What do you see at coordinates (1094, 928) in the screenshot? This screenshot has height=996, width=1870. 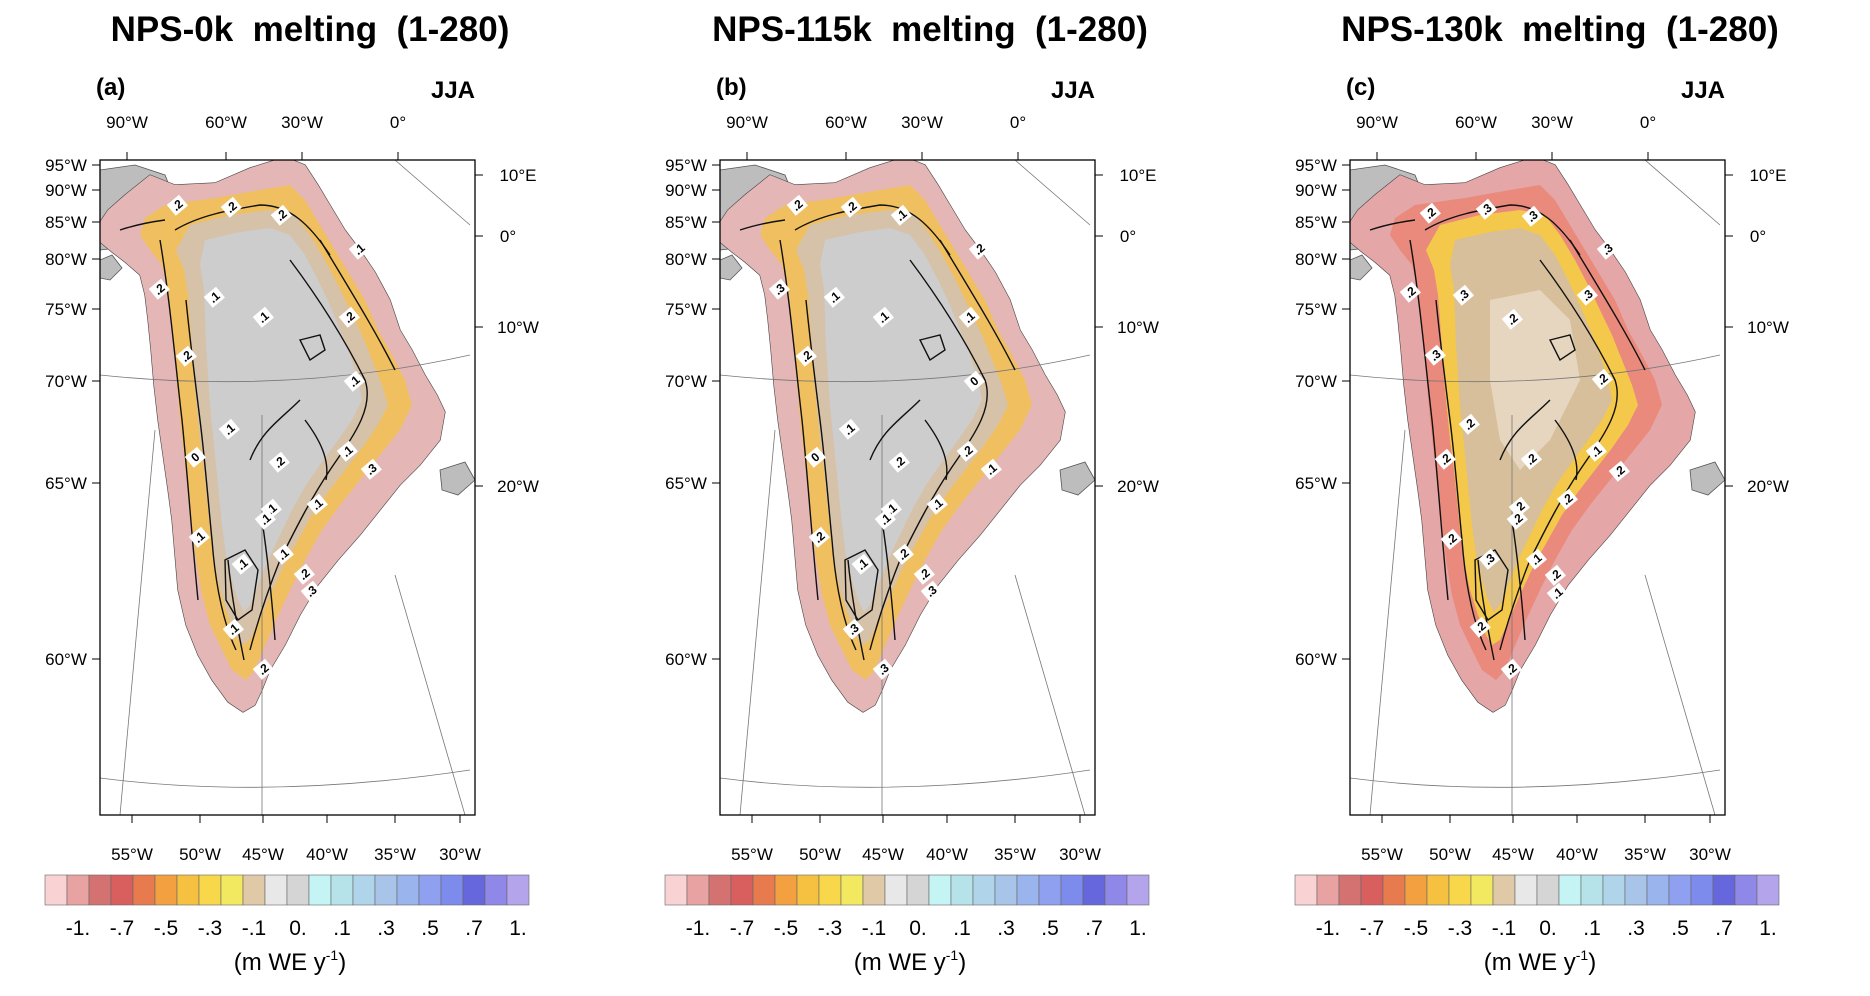 I see `colorbar-tick-label: .7` at bounding box center [1094, 928].